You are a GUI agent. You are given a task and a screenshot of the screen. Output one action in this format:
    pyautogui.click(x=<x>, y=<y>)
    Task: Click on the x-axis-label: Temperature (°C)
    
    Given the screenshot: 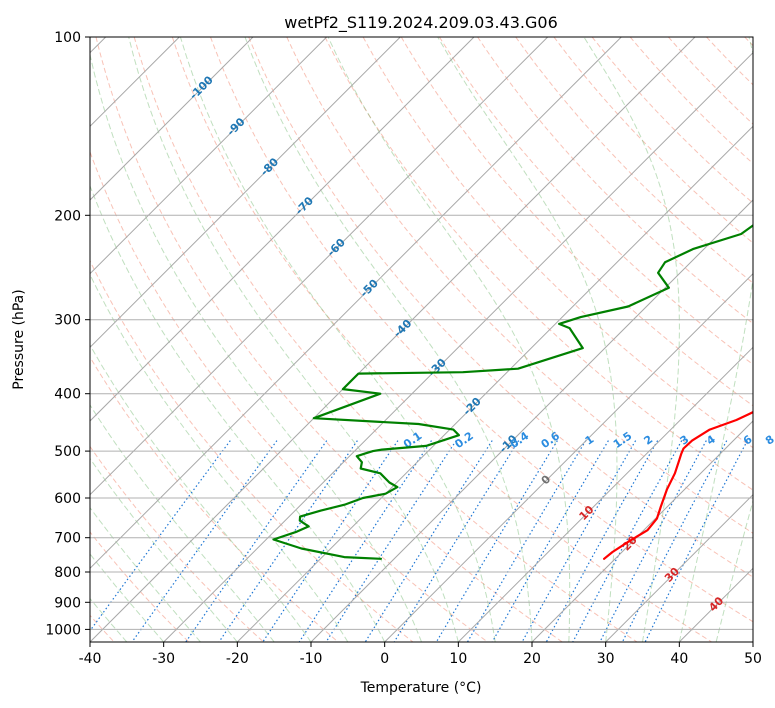 What is the action you would take?
    pyautogui.click(x=421, y=688)
    